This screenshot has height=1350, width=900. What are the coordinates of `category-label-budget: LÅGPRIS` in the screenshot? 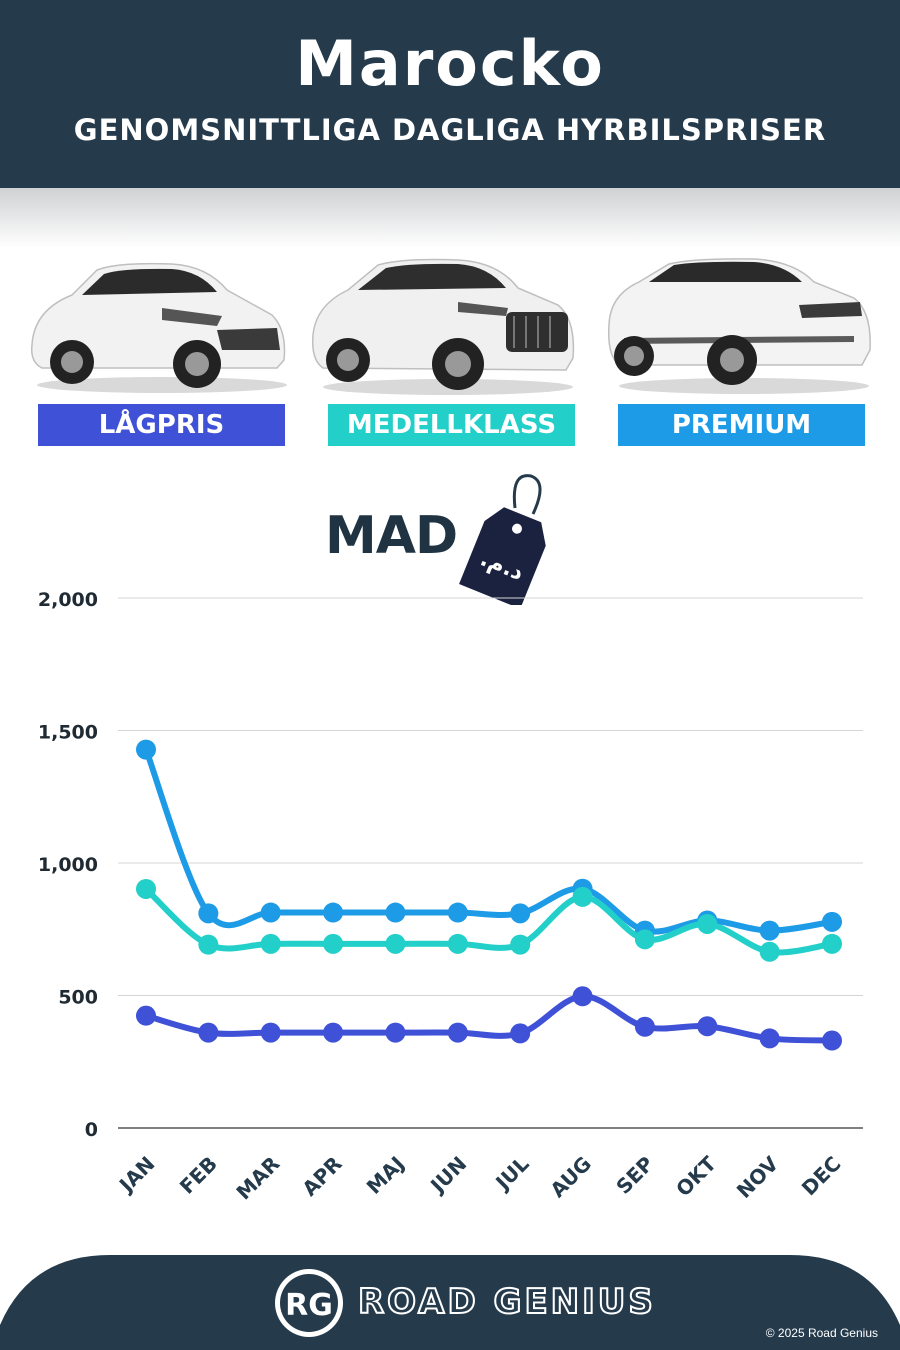 It's located at (161, 425).